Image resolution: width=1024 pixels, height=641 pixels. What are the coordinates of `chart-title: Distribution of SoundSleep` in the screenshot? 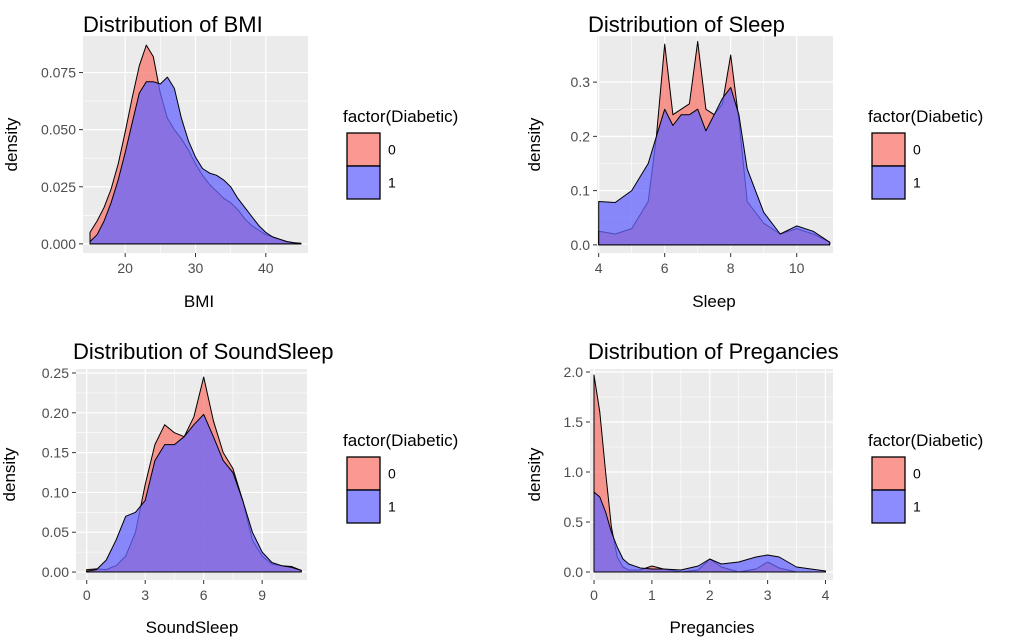 It's located at (203, 351).